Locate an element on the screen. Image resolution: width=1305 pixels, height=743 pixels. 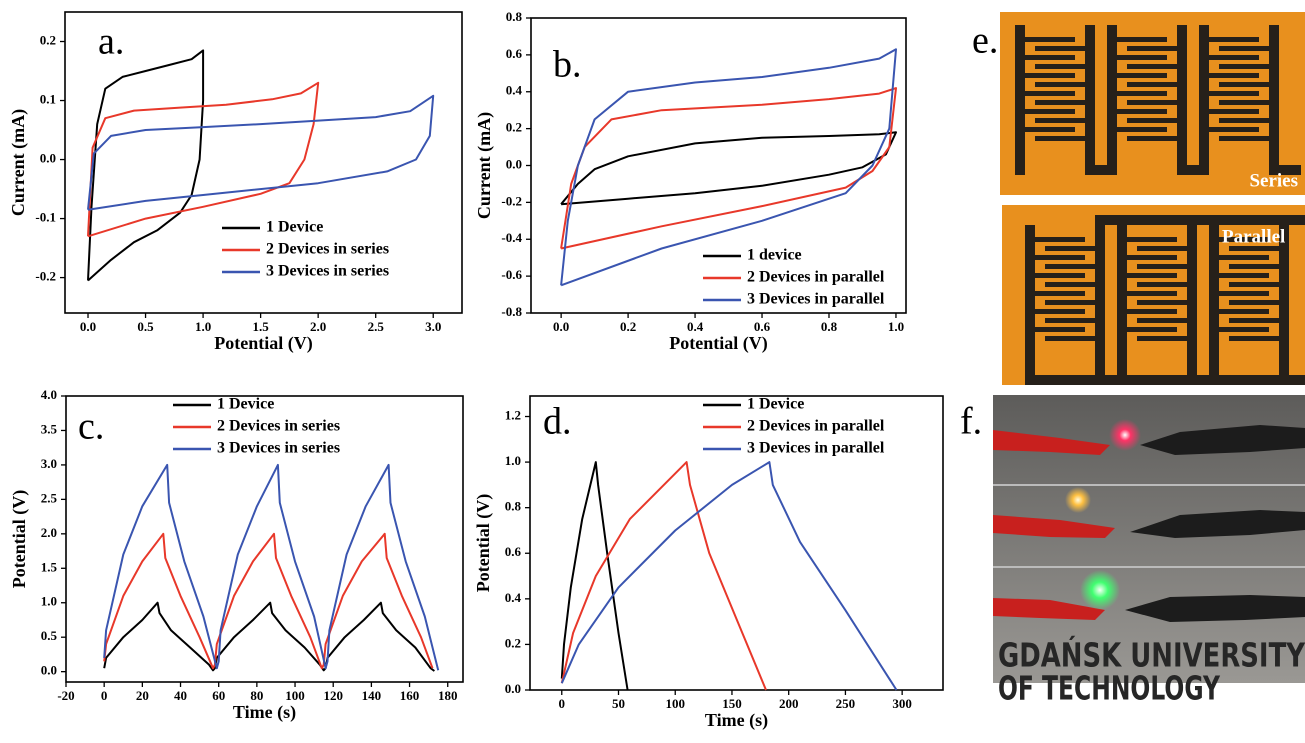
legend-label: 3 Devices in series is located at coordinates (278, 448).